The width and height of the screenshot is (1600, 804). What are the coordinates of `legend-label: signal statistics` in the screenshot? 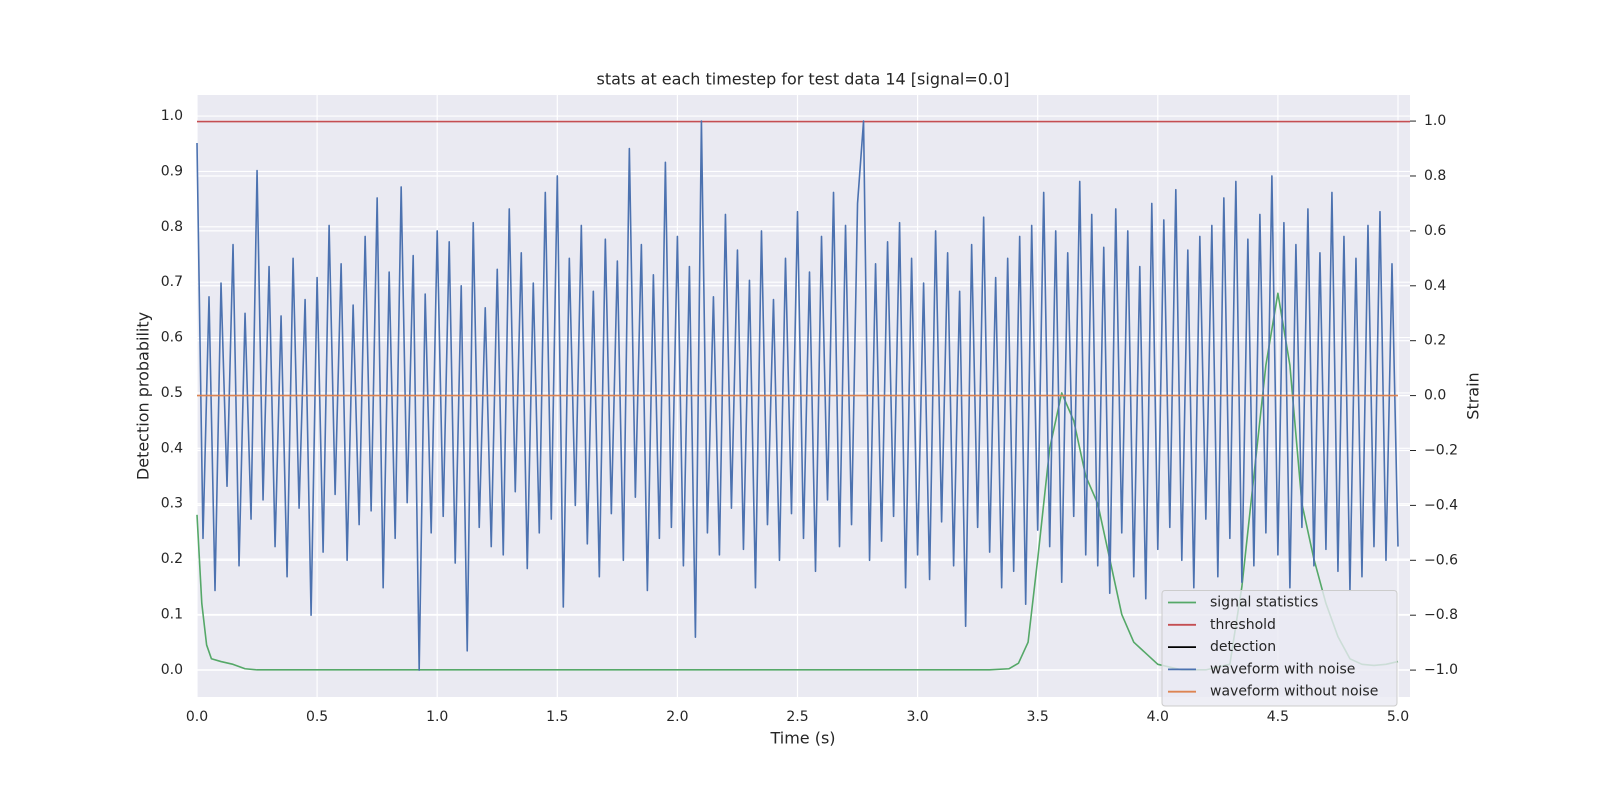 It's located at (1264, 603).